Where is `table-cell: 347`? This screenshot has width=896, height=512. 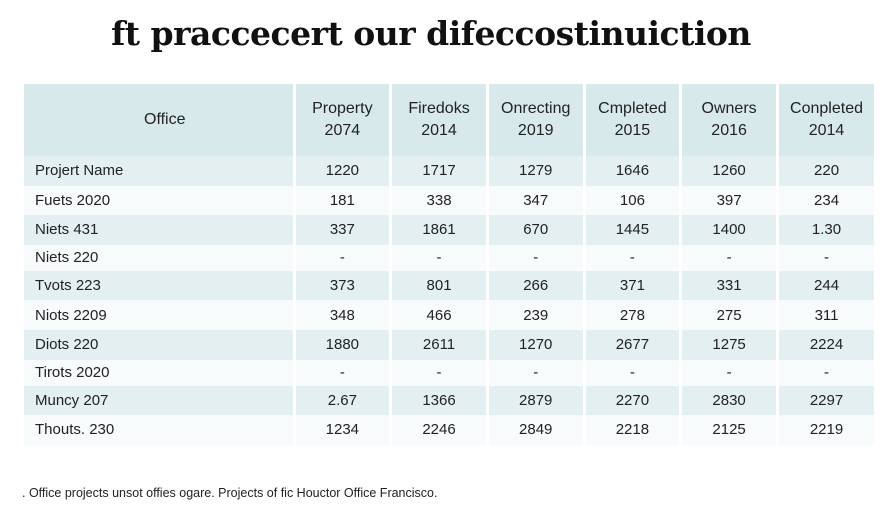
table-cell: 347 is located at coordinates (535, 200).